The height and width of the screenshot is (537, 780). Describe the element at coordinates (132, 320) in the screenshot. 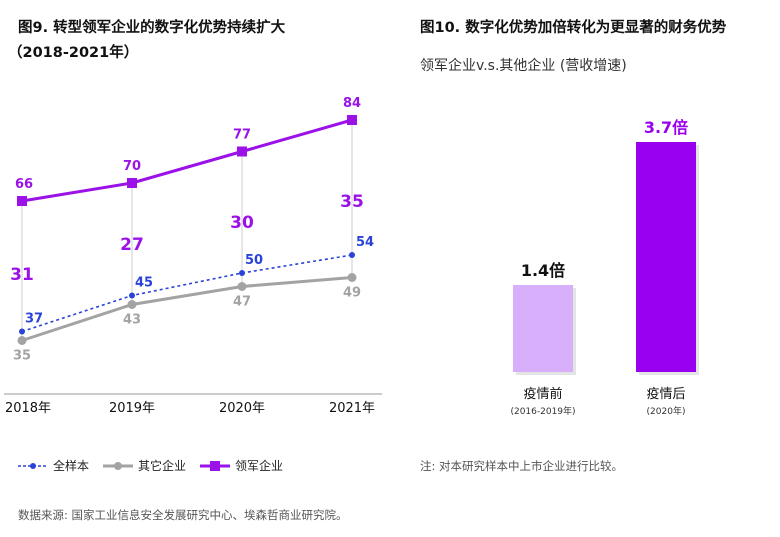

I see `data-label: 43` at that location.